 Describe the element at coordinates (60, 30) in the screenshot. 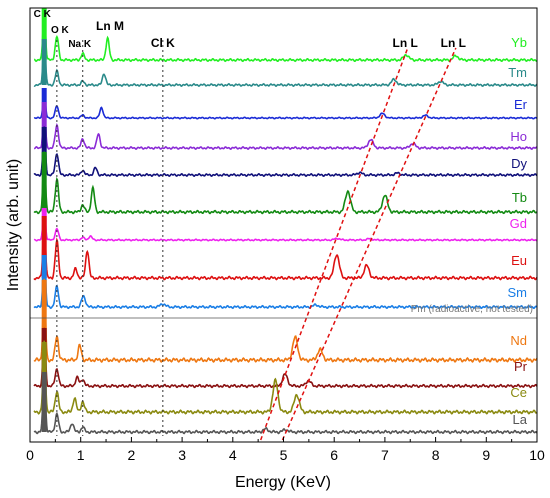

I see `peak-annotation: O K` at that location.